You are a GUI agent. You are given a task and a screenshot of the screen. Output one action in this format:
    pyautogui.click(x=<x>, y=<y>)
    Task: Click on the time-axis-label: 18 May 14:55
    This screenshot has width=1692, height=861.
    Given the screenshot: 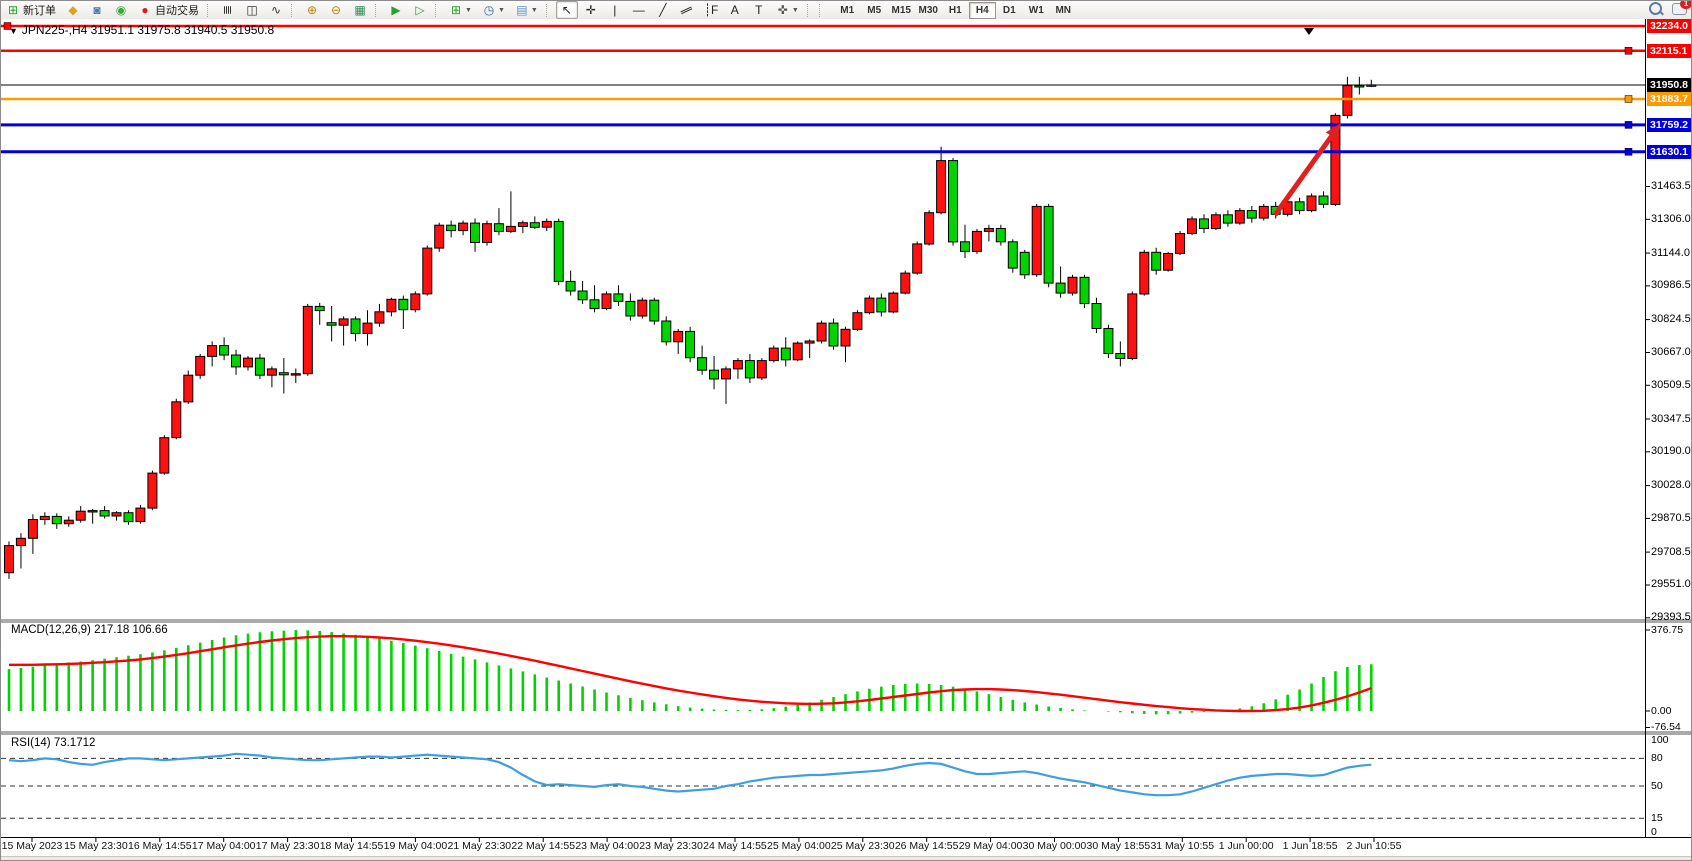 What is the action you would take?
    pyautogui.click(x=351, y=846)
    